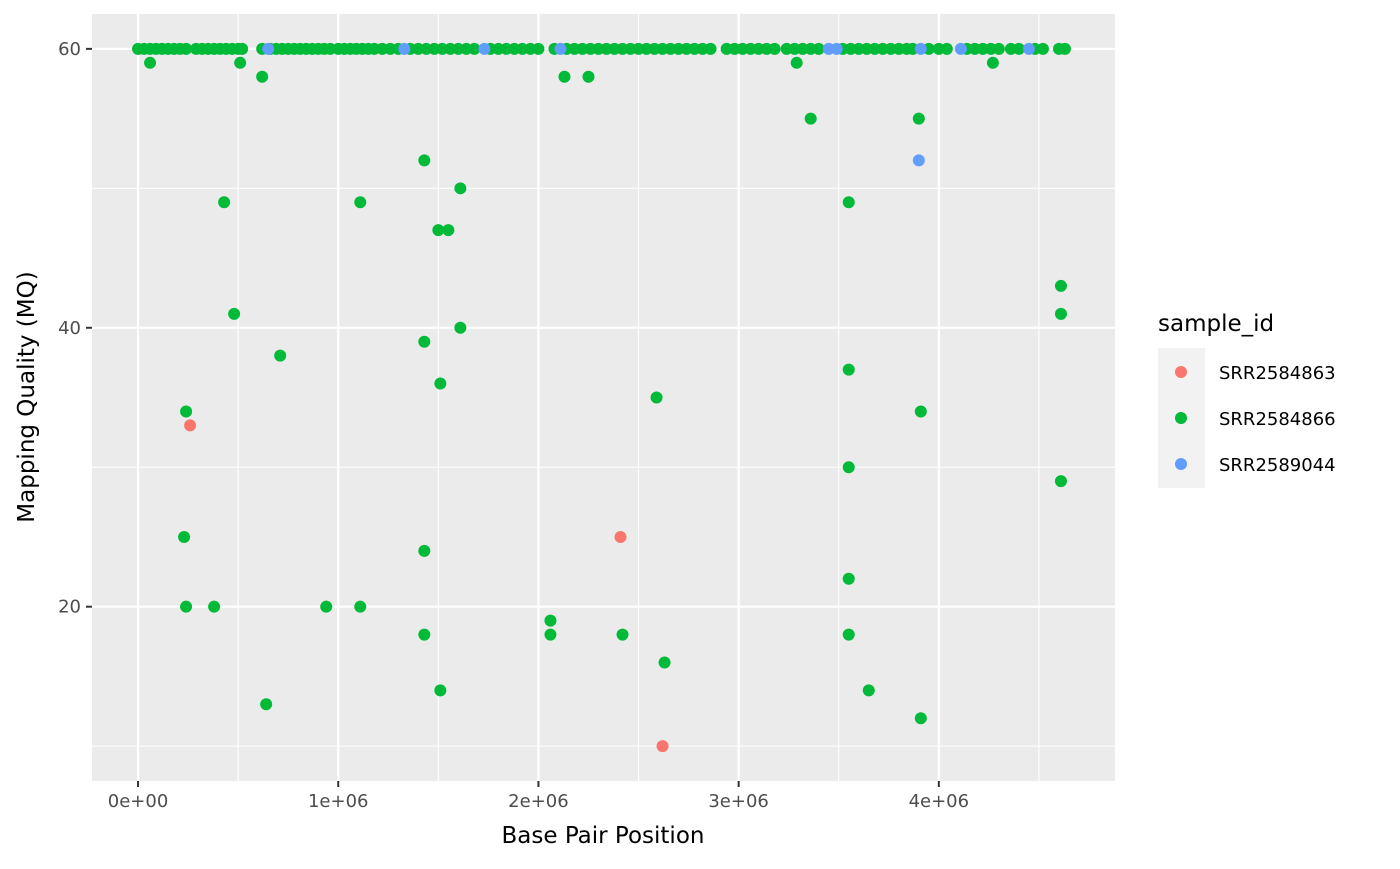 Image resolution: width=1400 pixels, height=869 pixels. Describe the element at coordinates (138, 801) in the screenshot. I see `x-tick-label: 0e+00` at that location.